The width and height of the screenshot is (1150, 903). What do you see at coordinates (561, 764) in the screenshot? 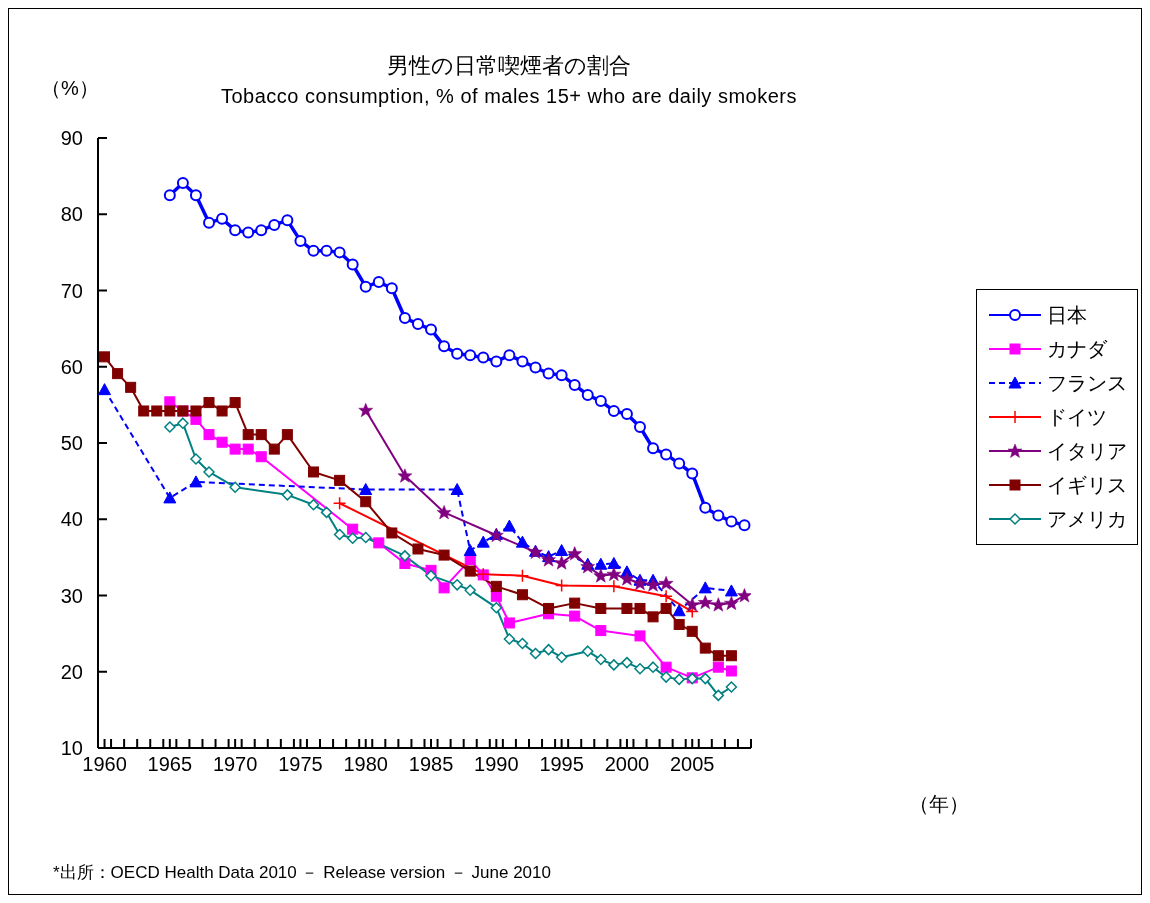
I see `x-tick-label: 1995` at bounding box center [561, 764].